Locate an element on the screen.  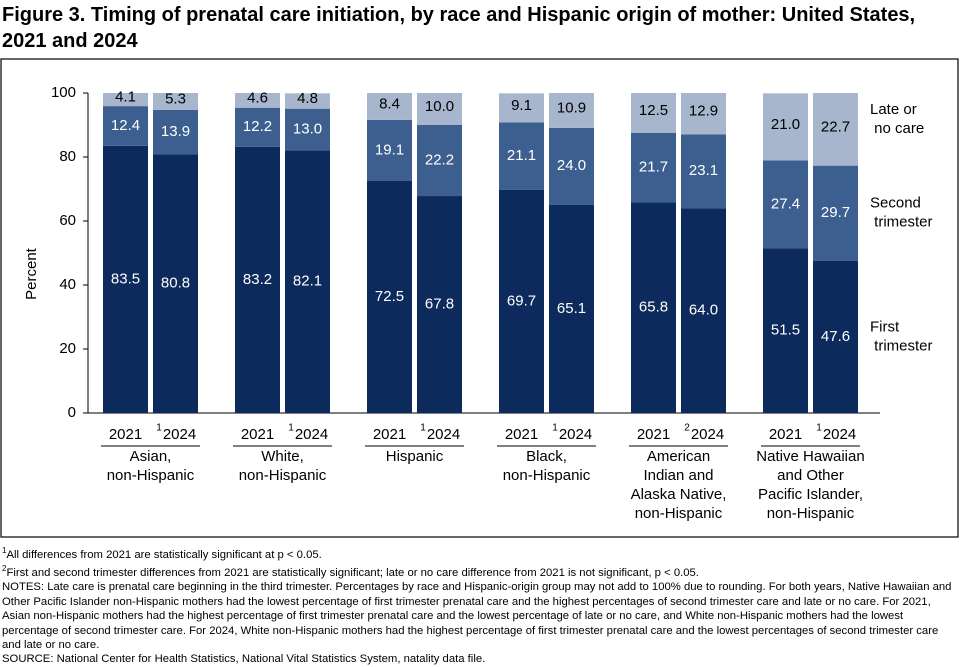
legend-label: Second trimester is located at coordinates (901, 213).